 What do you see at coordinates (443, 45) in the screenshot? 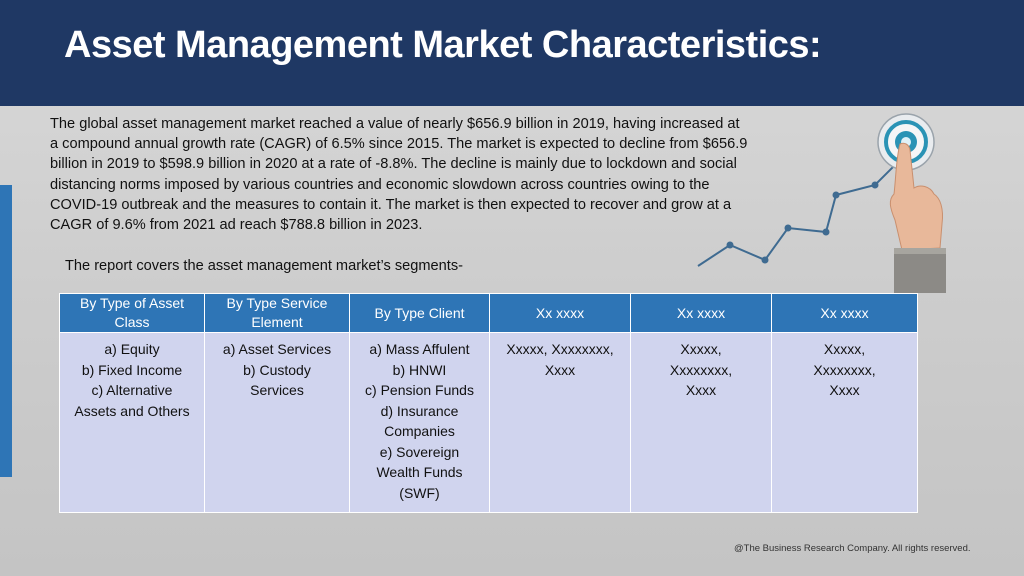
I see `page-title: Asset Management Market Characteristics:` at bounding box center [443, 45].